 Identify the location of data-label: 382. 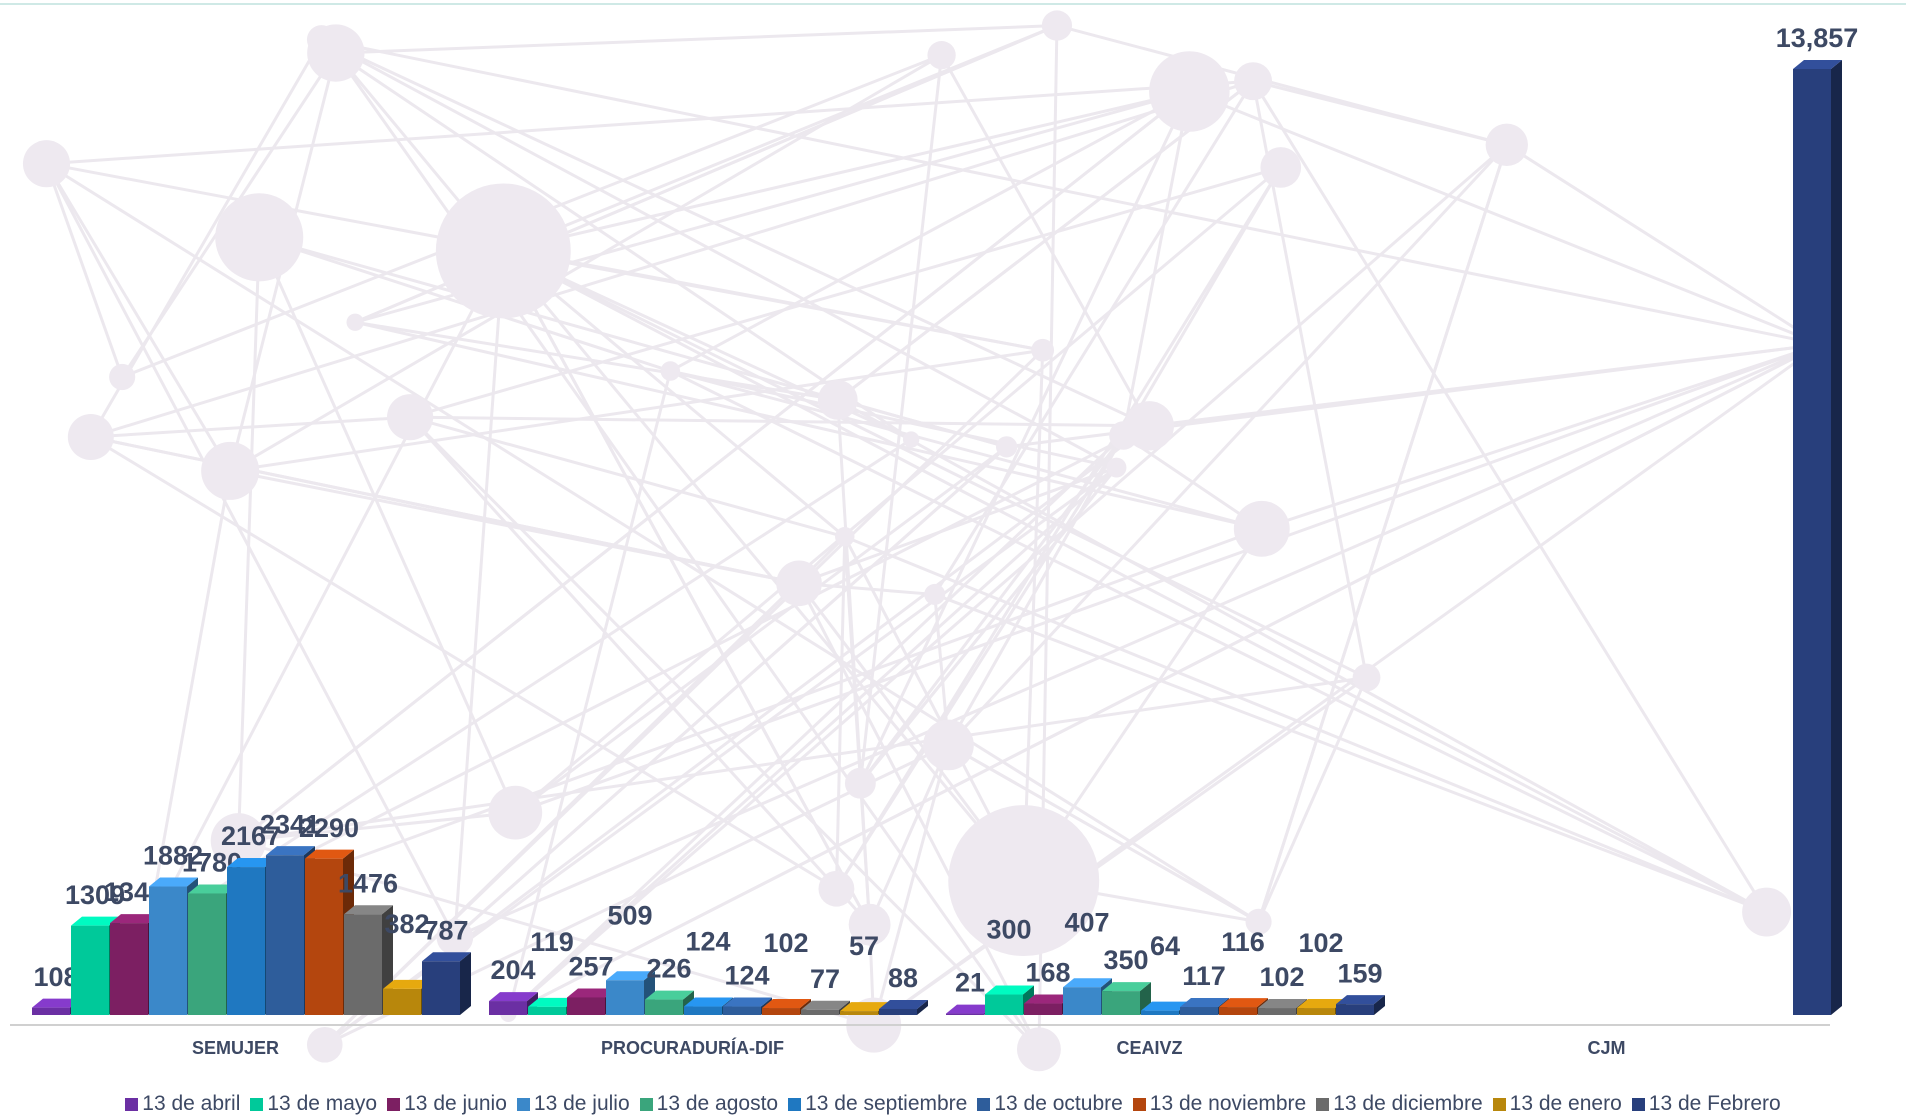
(406, 924).